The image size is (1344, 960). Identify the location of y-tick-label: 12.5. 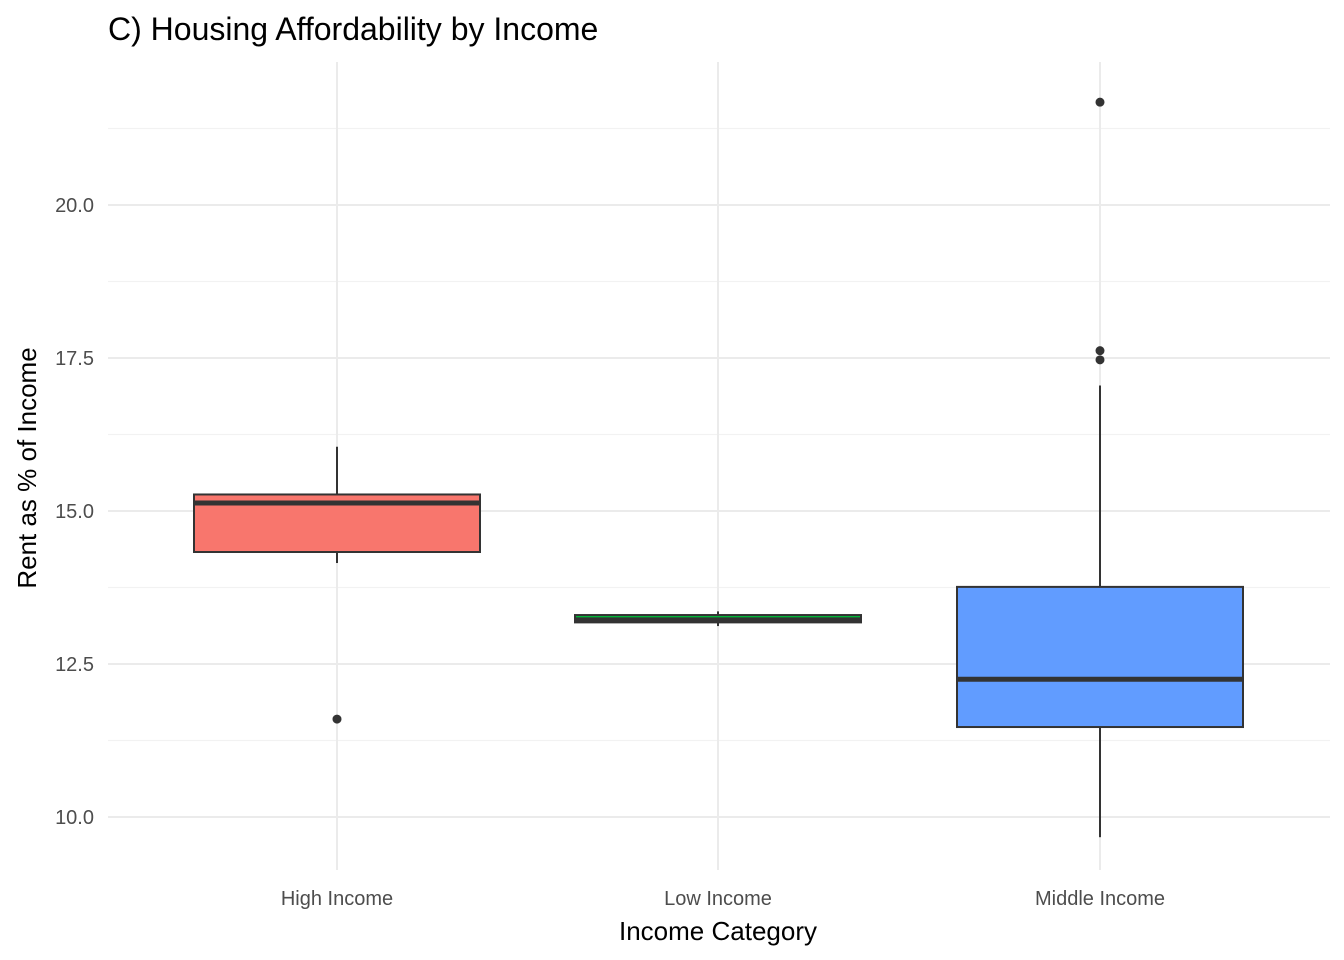
(74, 665).